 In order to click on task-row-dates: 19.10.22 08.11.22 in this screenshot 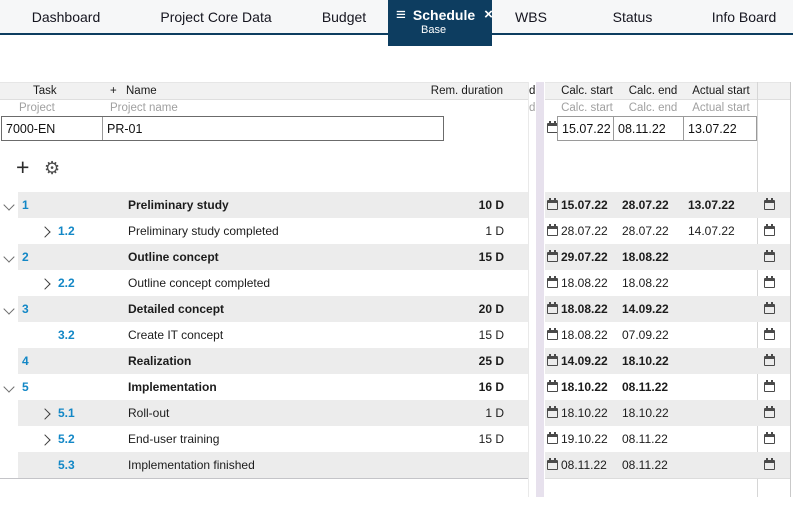, I will do `click(667, 439)`.